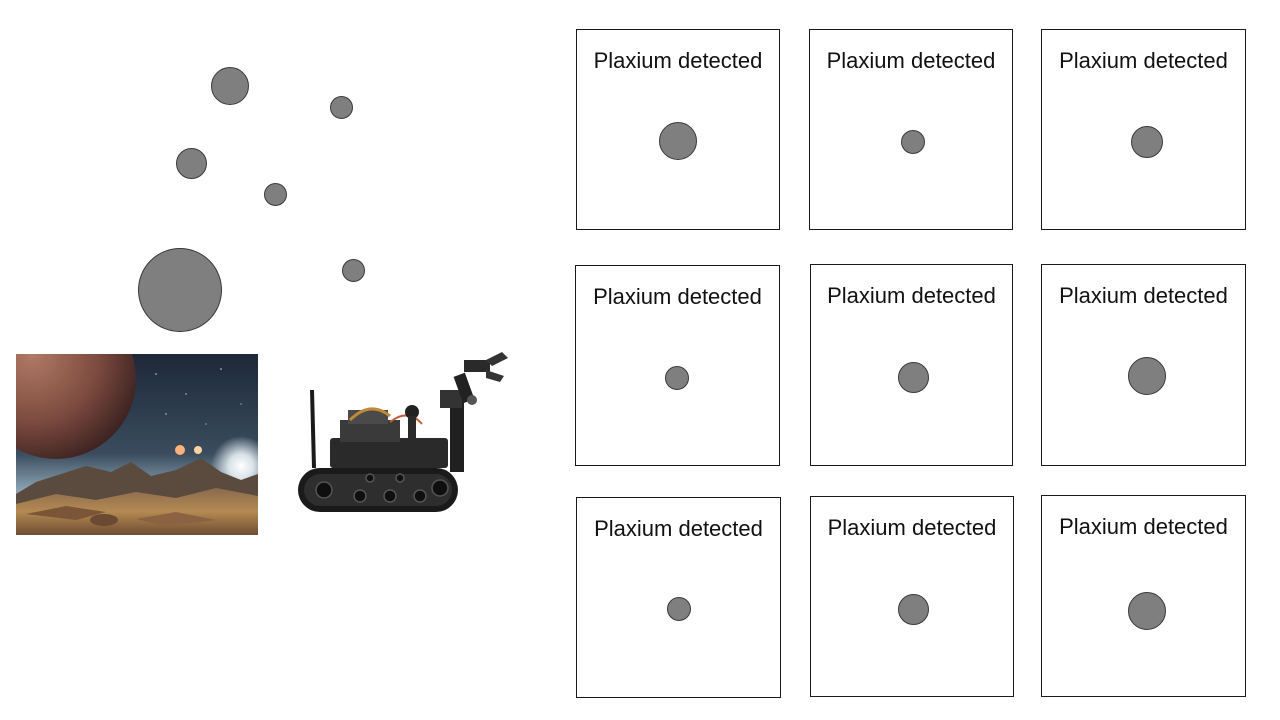 The height and width of the screenshot is (720, 1280). I want to click on robot-rover-image, so click(403, 432).